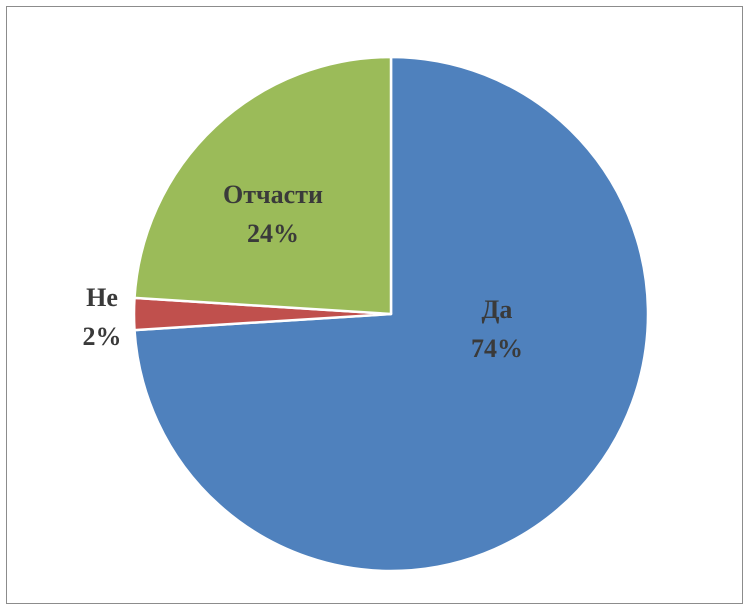  Describe the element at coordinates (497, 348) in the screenshot. I see `slice-percent-label: 74%` at that location.